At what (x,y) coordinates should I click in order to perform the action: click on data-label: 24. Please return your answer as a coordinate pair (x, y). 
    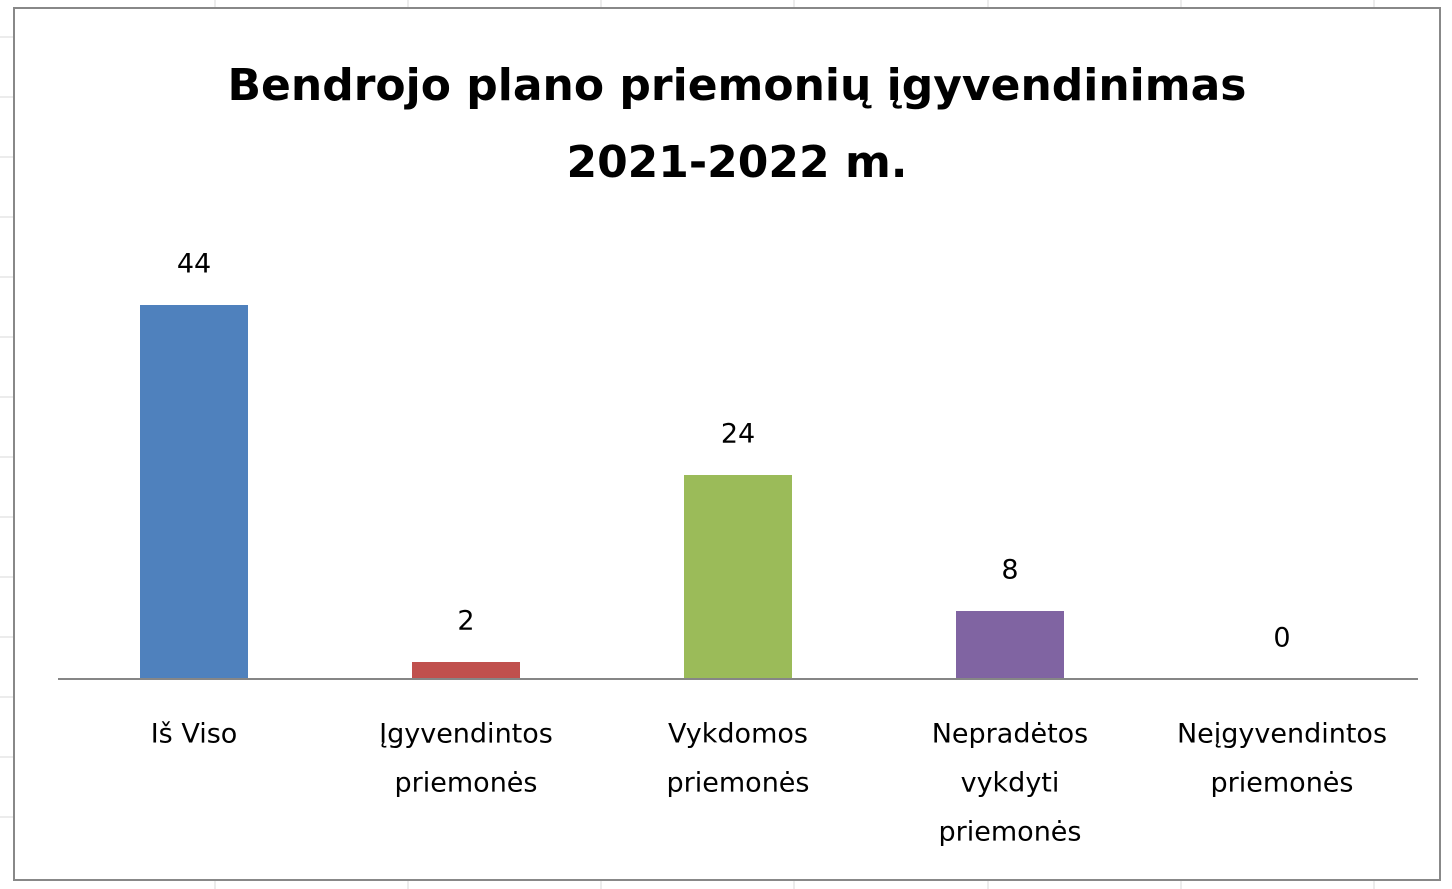
    Looking at the image, I should click on (738, 434).